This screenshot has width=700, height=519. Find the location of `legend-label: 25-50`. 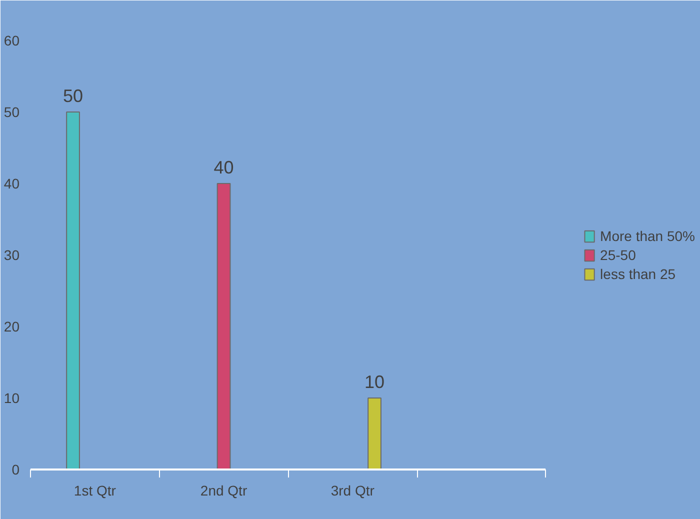

legend-label: 25-50 is located at coordinates (618, 254).